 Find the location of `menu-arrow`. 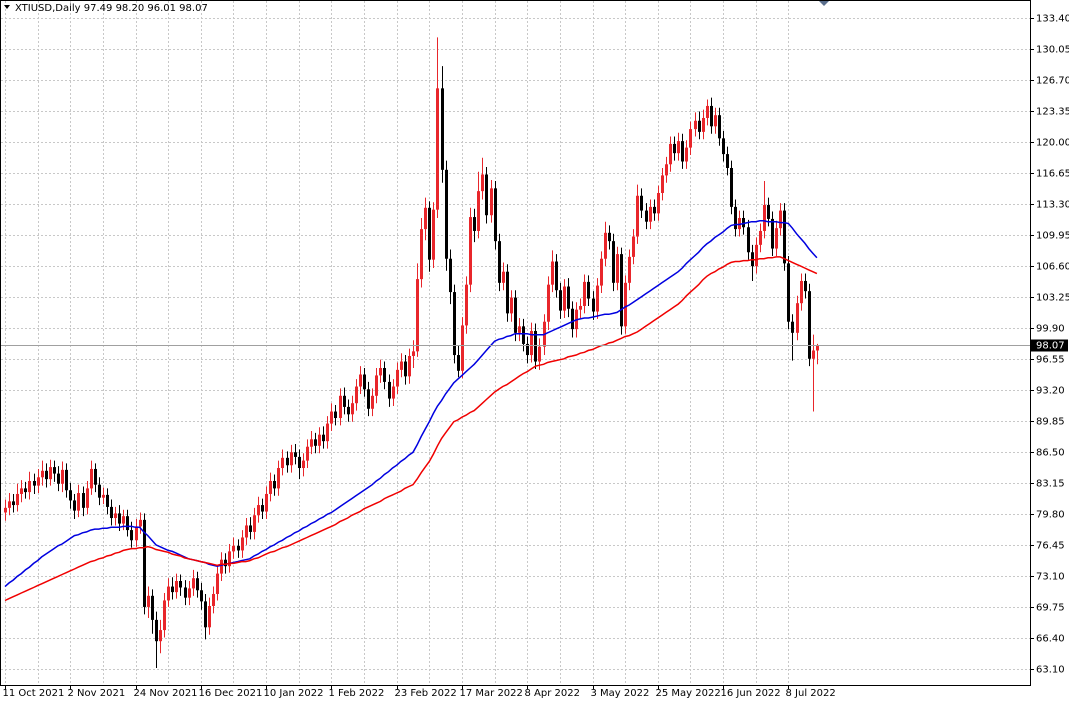

menu-arrow is located at coordinates (7, 7).